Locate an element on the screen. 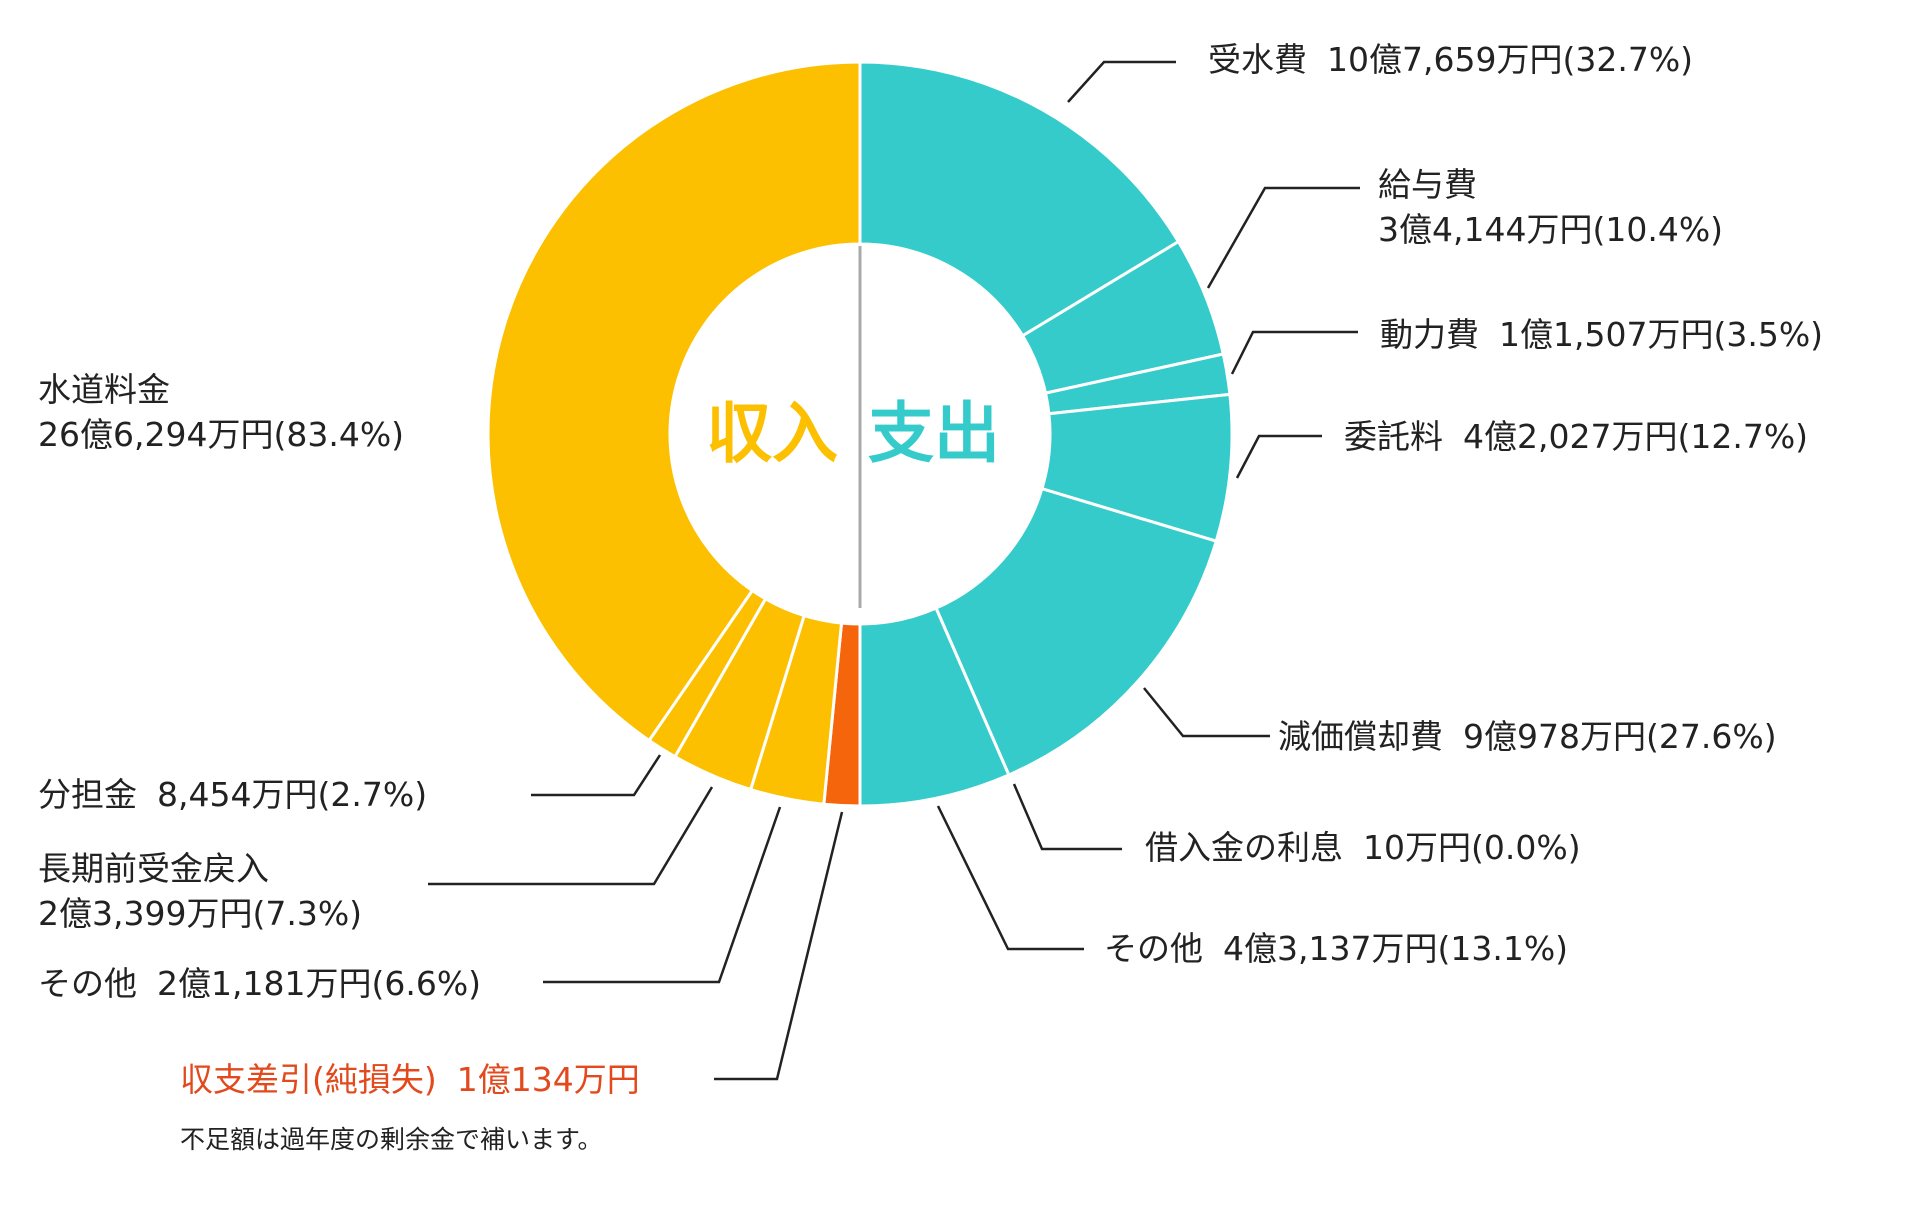 Image resolution: width=1920 pixels, height=1205 pixels. label-expense-juusui: 受水費 10億7,659万円(32.7%) is located at coordinates (1450, 59).